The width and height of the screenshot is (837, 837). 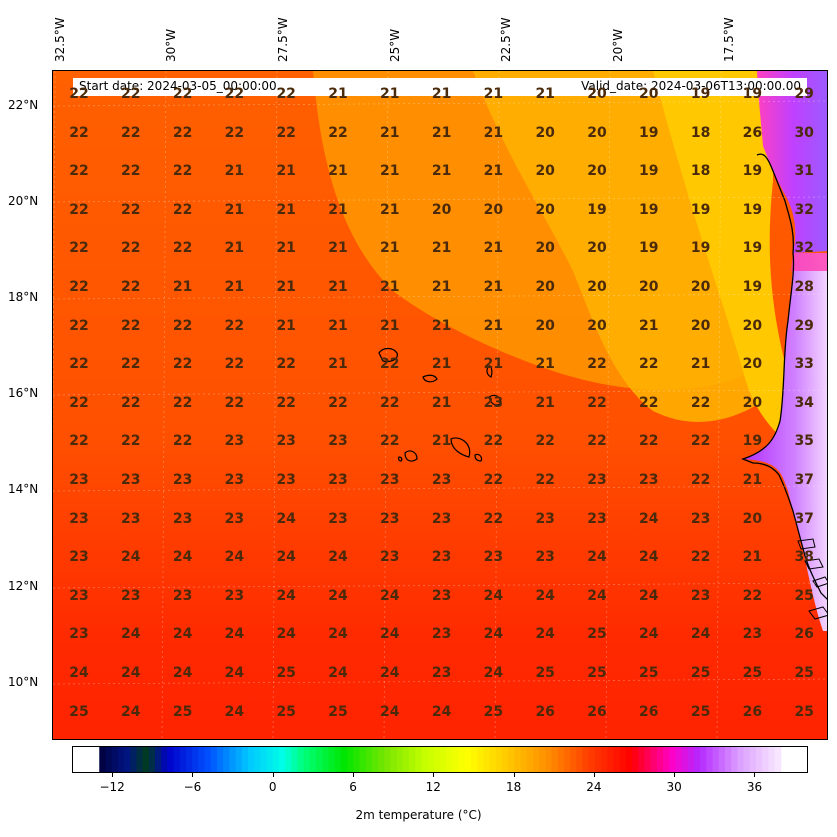 I want to click on temperature-value: 31, so click(x=804, y=171).